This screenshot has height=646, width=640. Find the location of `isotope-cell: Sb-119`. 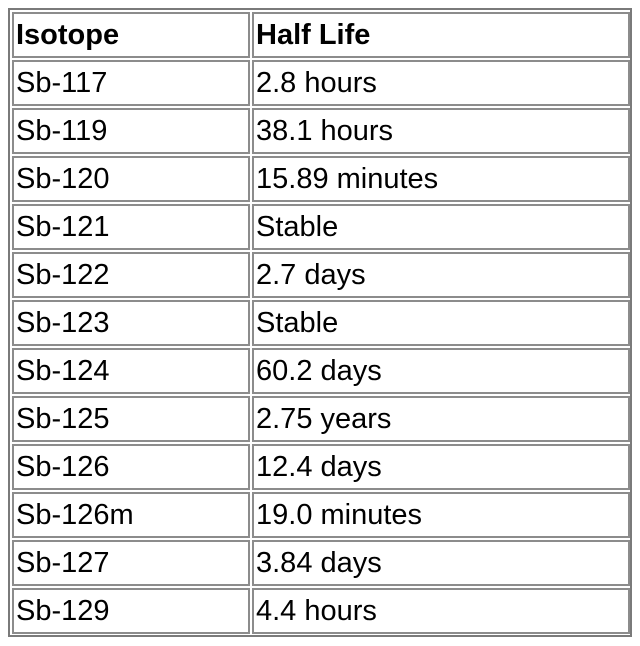

isotope-cell: Sb-119 is located at coordinates (131, 131).